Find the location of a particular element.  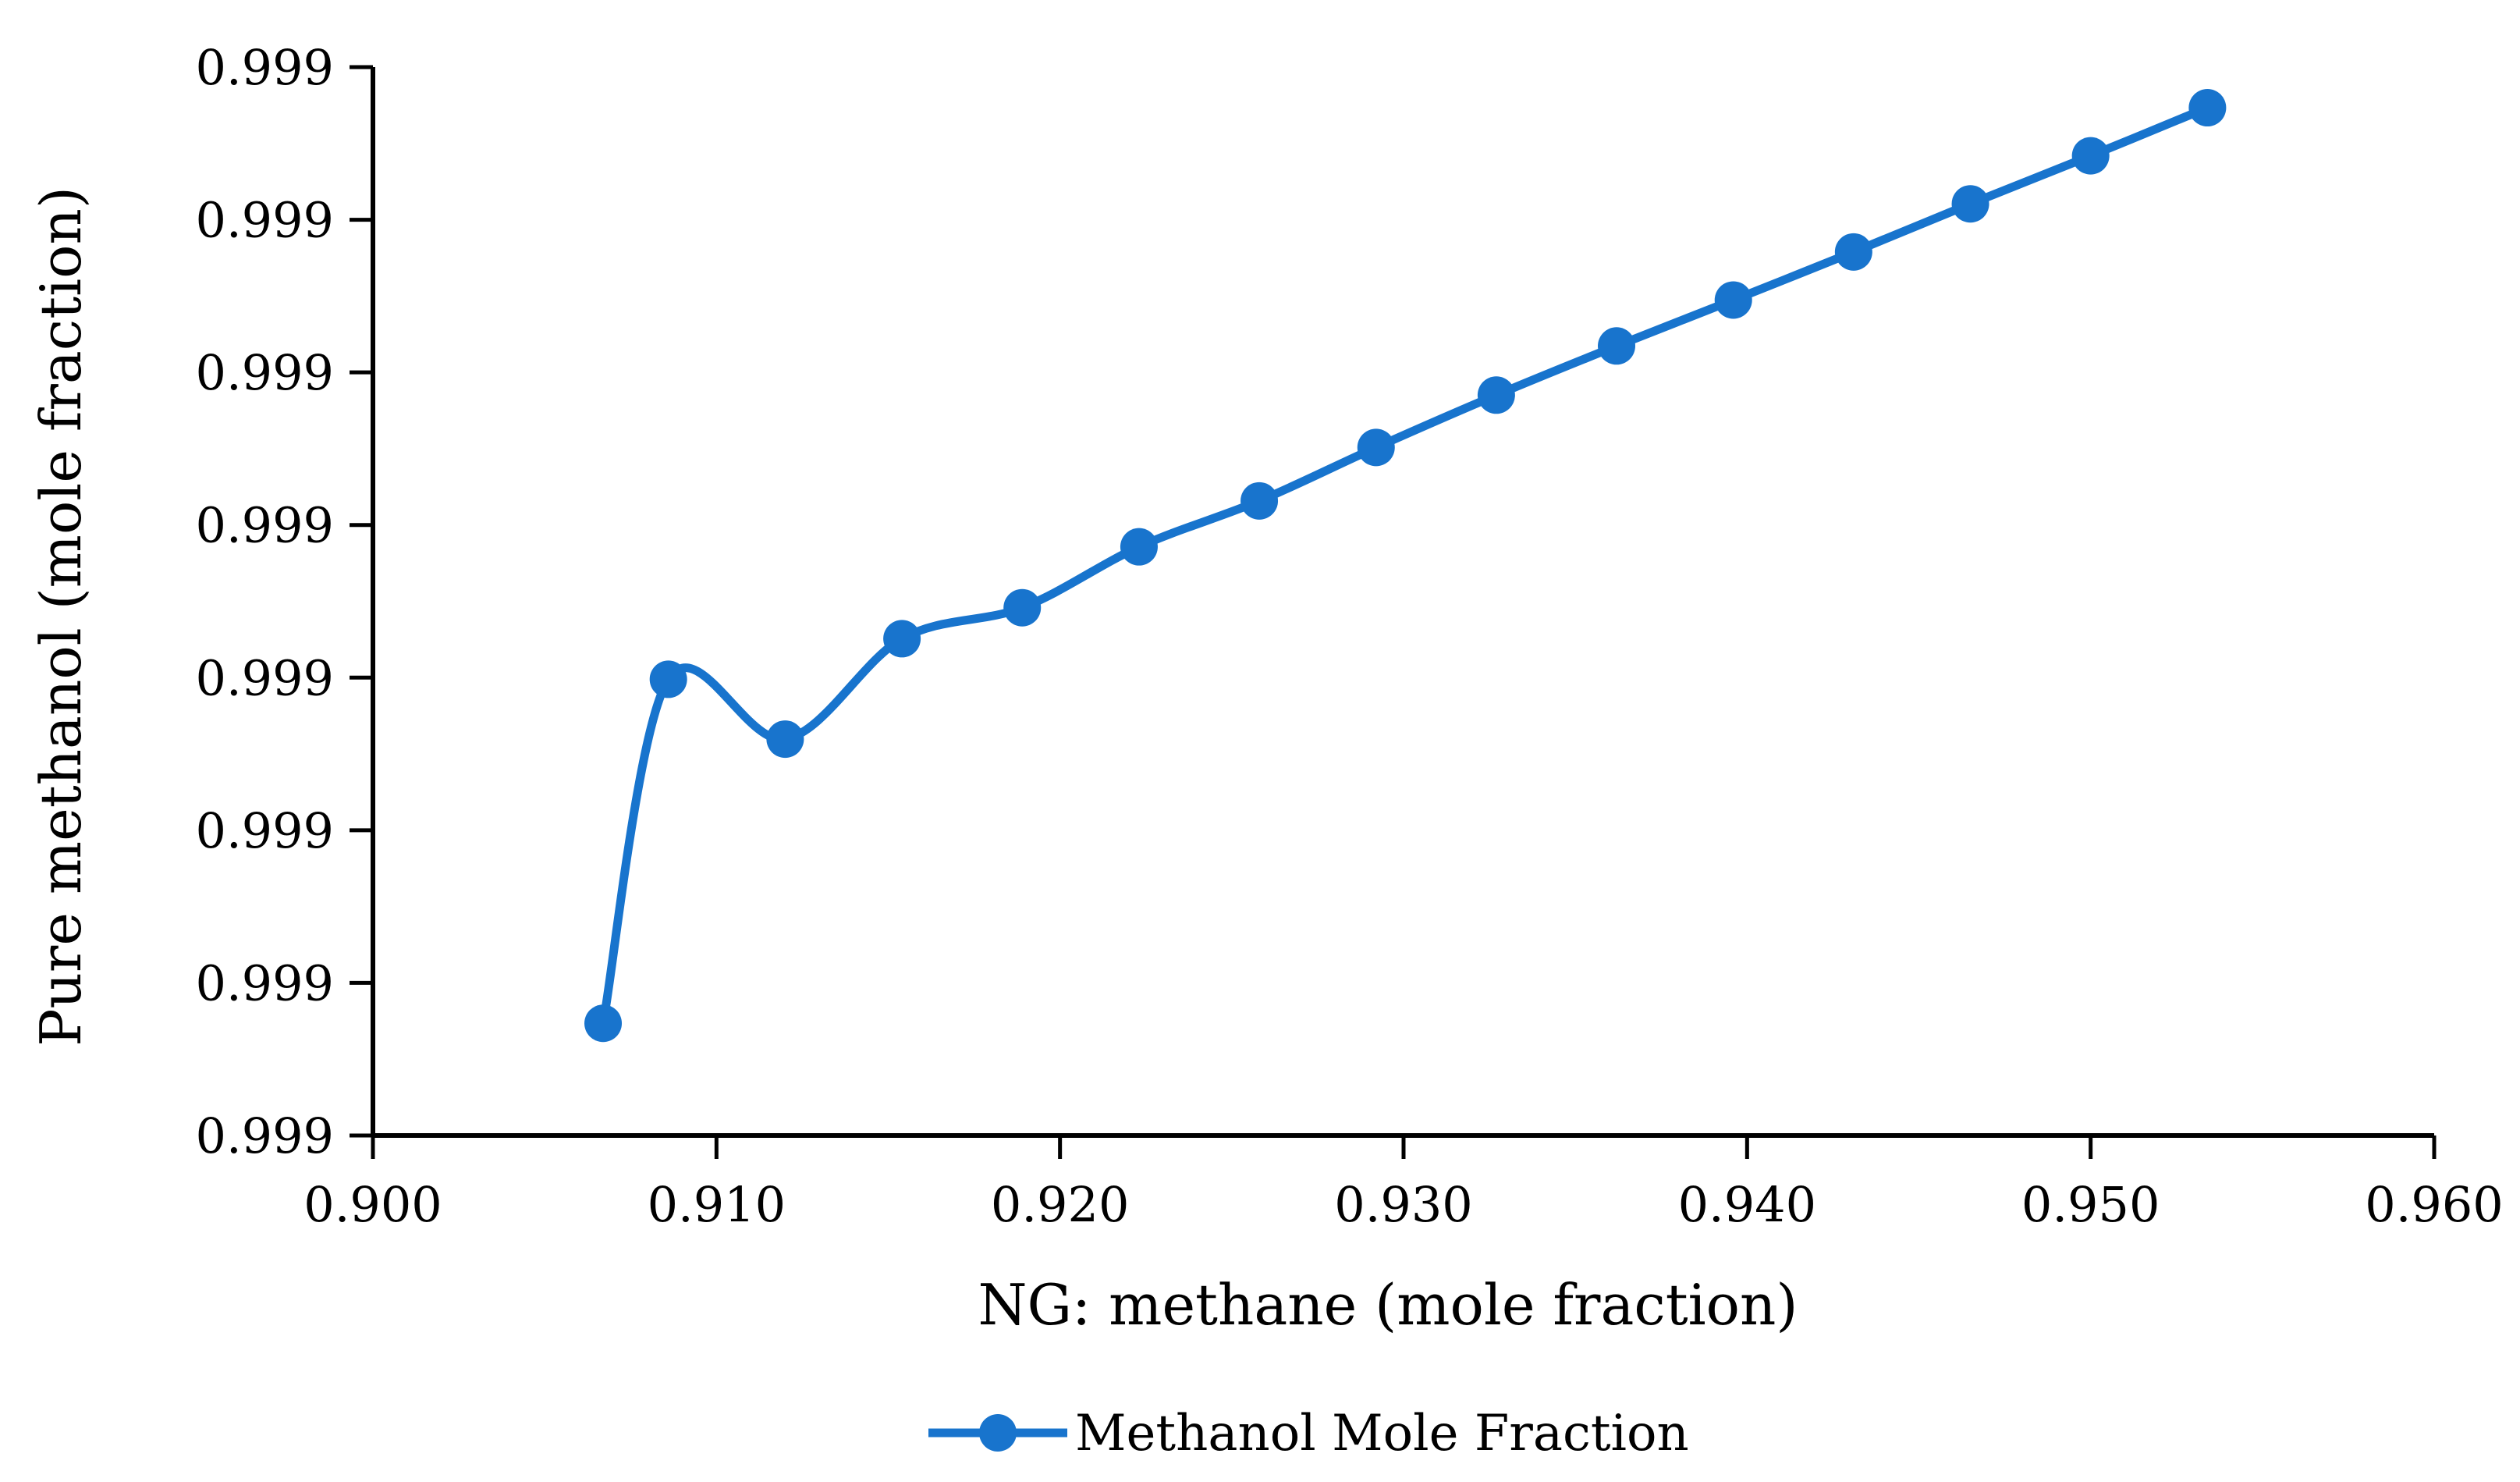

x-tick-label: 0.920 is located at coordinates (1060, 1204).